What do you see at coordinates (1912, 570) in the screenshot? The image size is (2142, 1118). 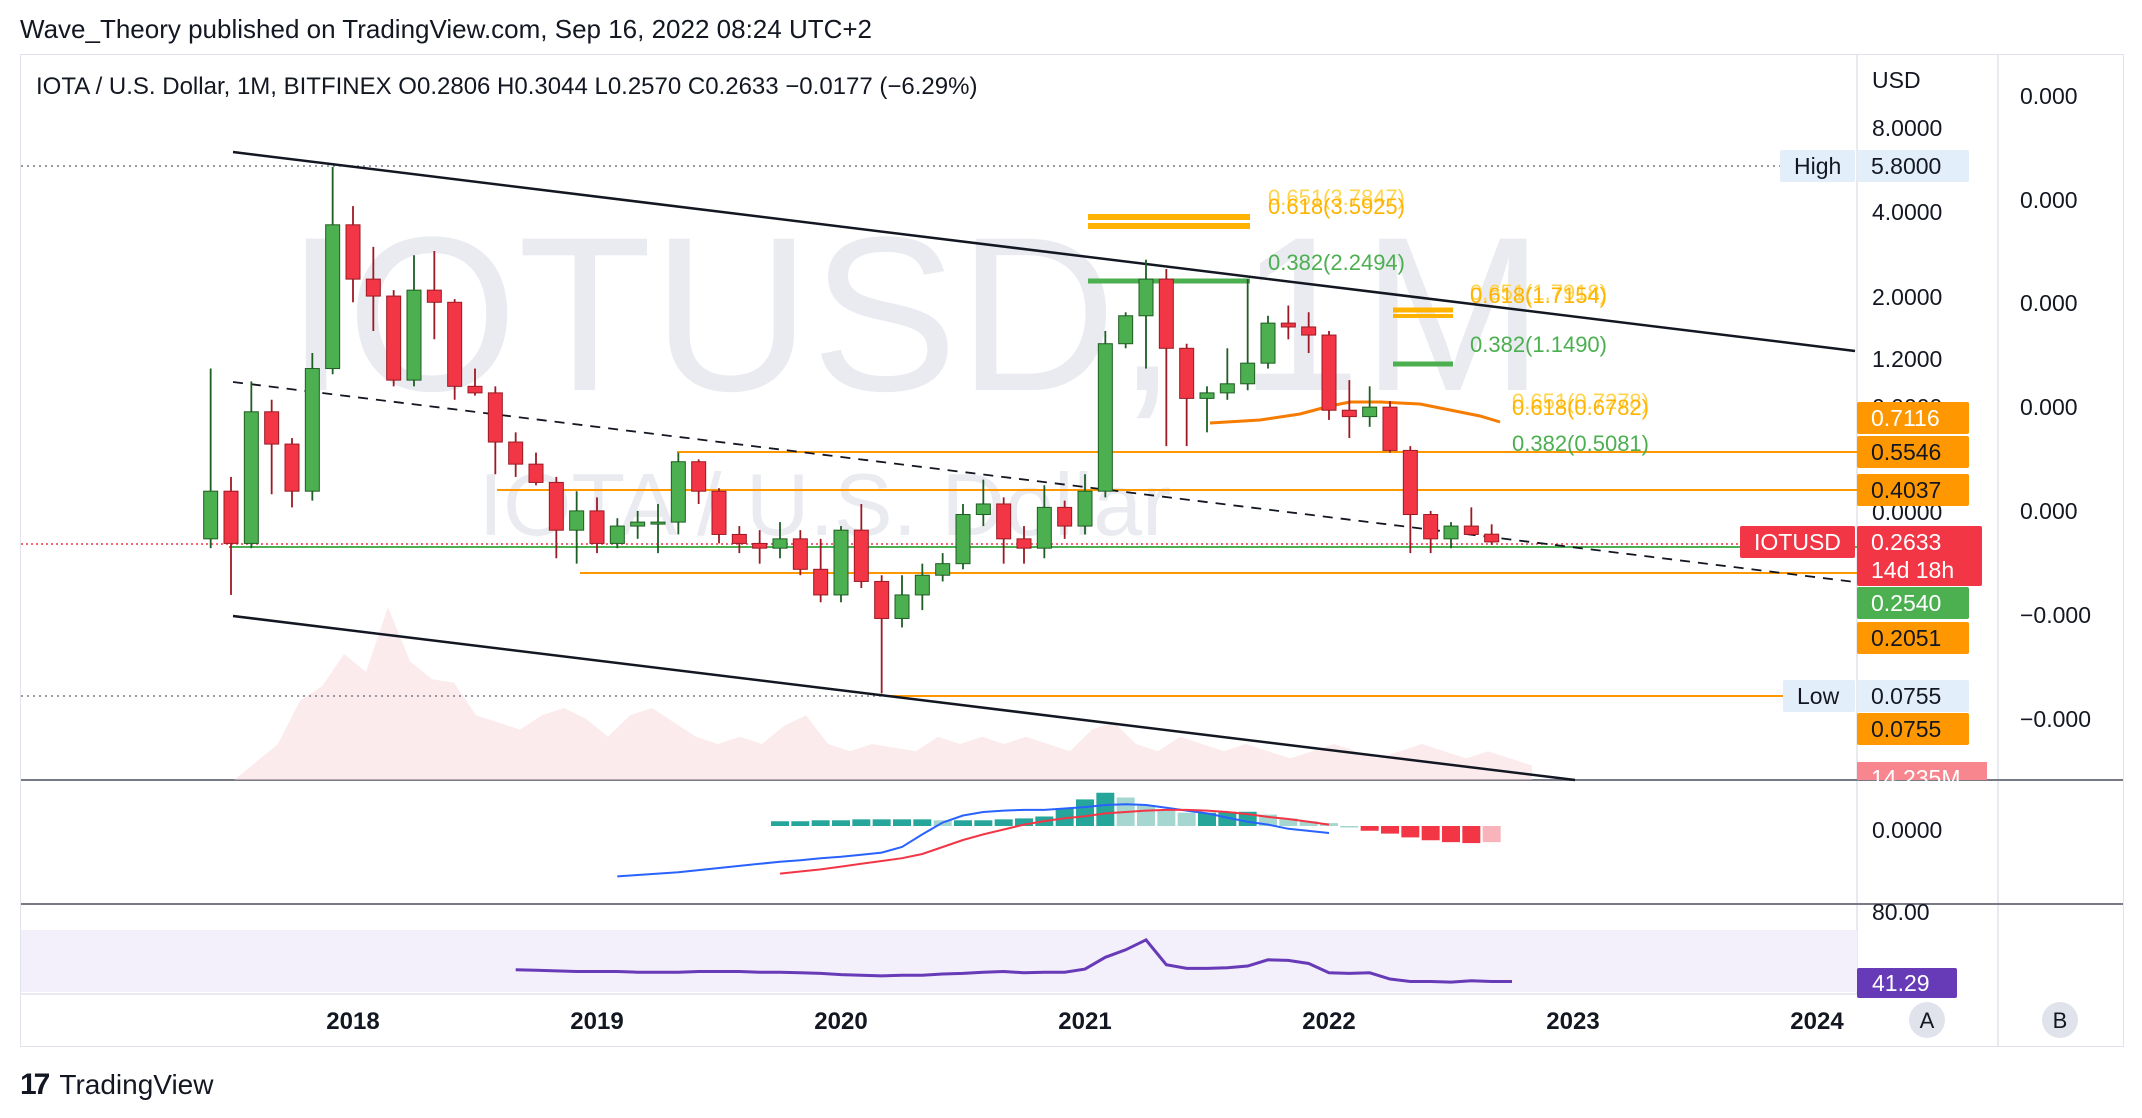 I see `current-price-countdown: 14d 18h` at bounding box center [1912, 570].